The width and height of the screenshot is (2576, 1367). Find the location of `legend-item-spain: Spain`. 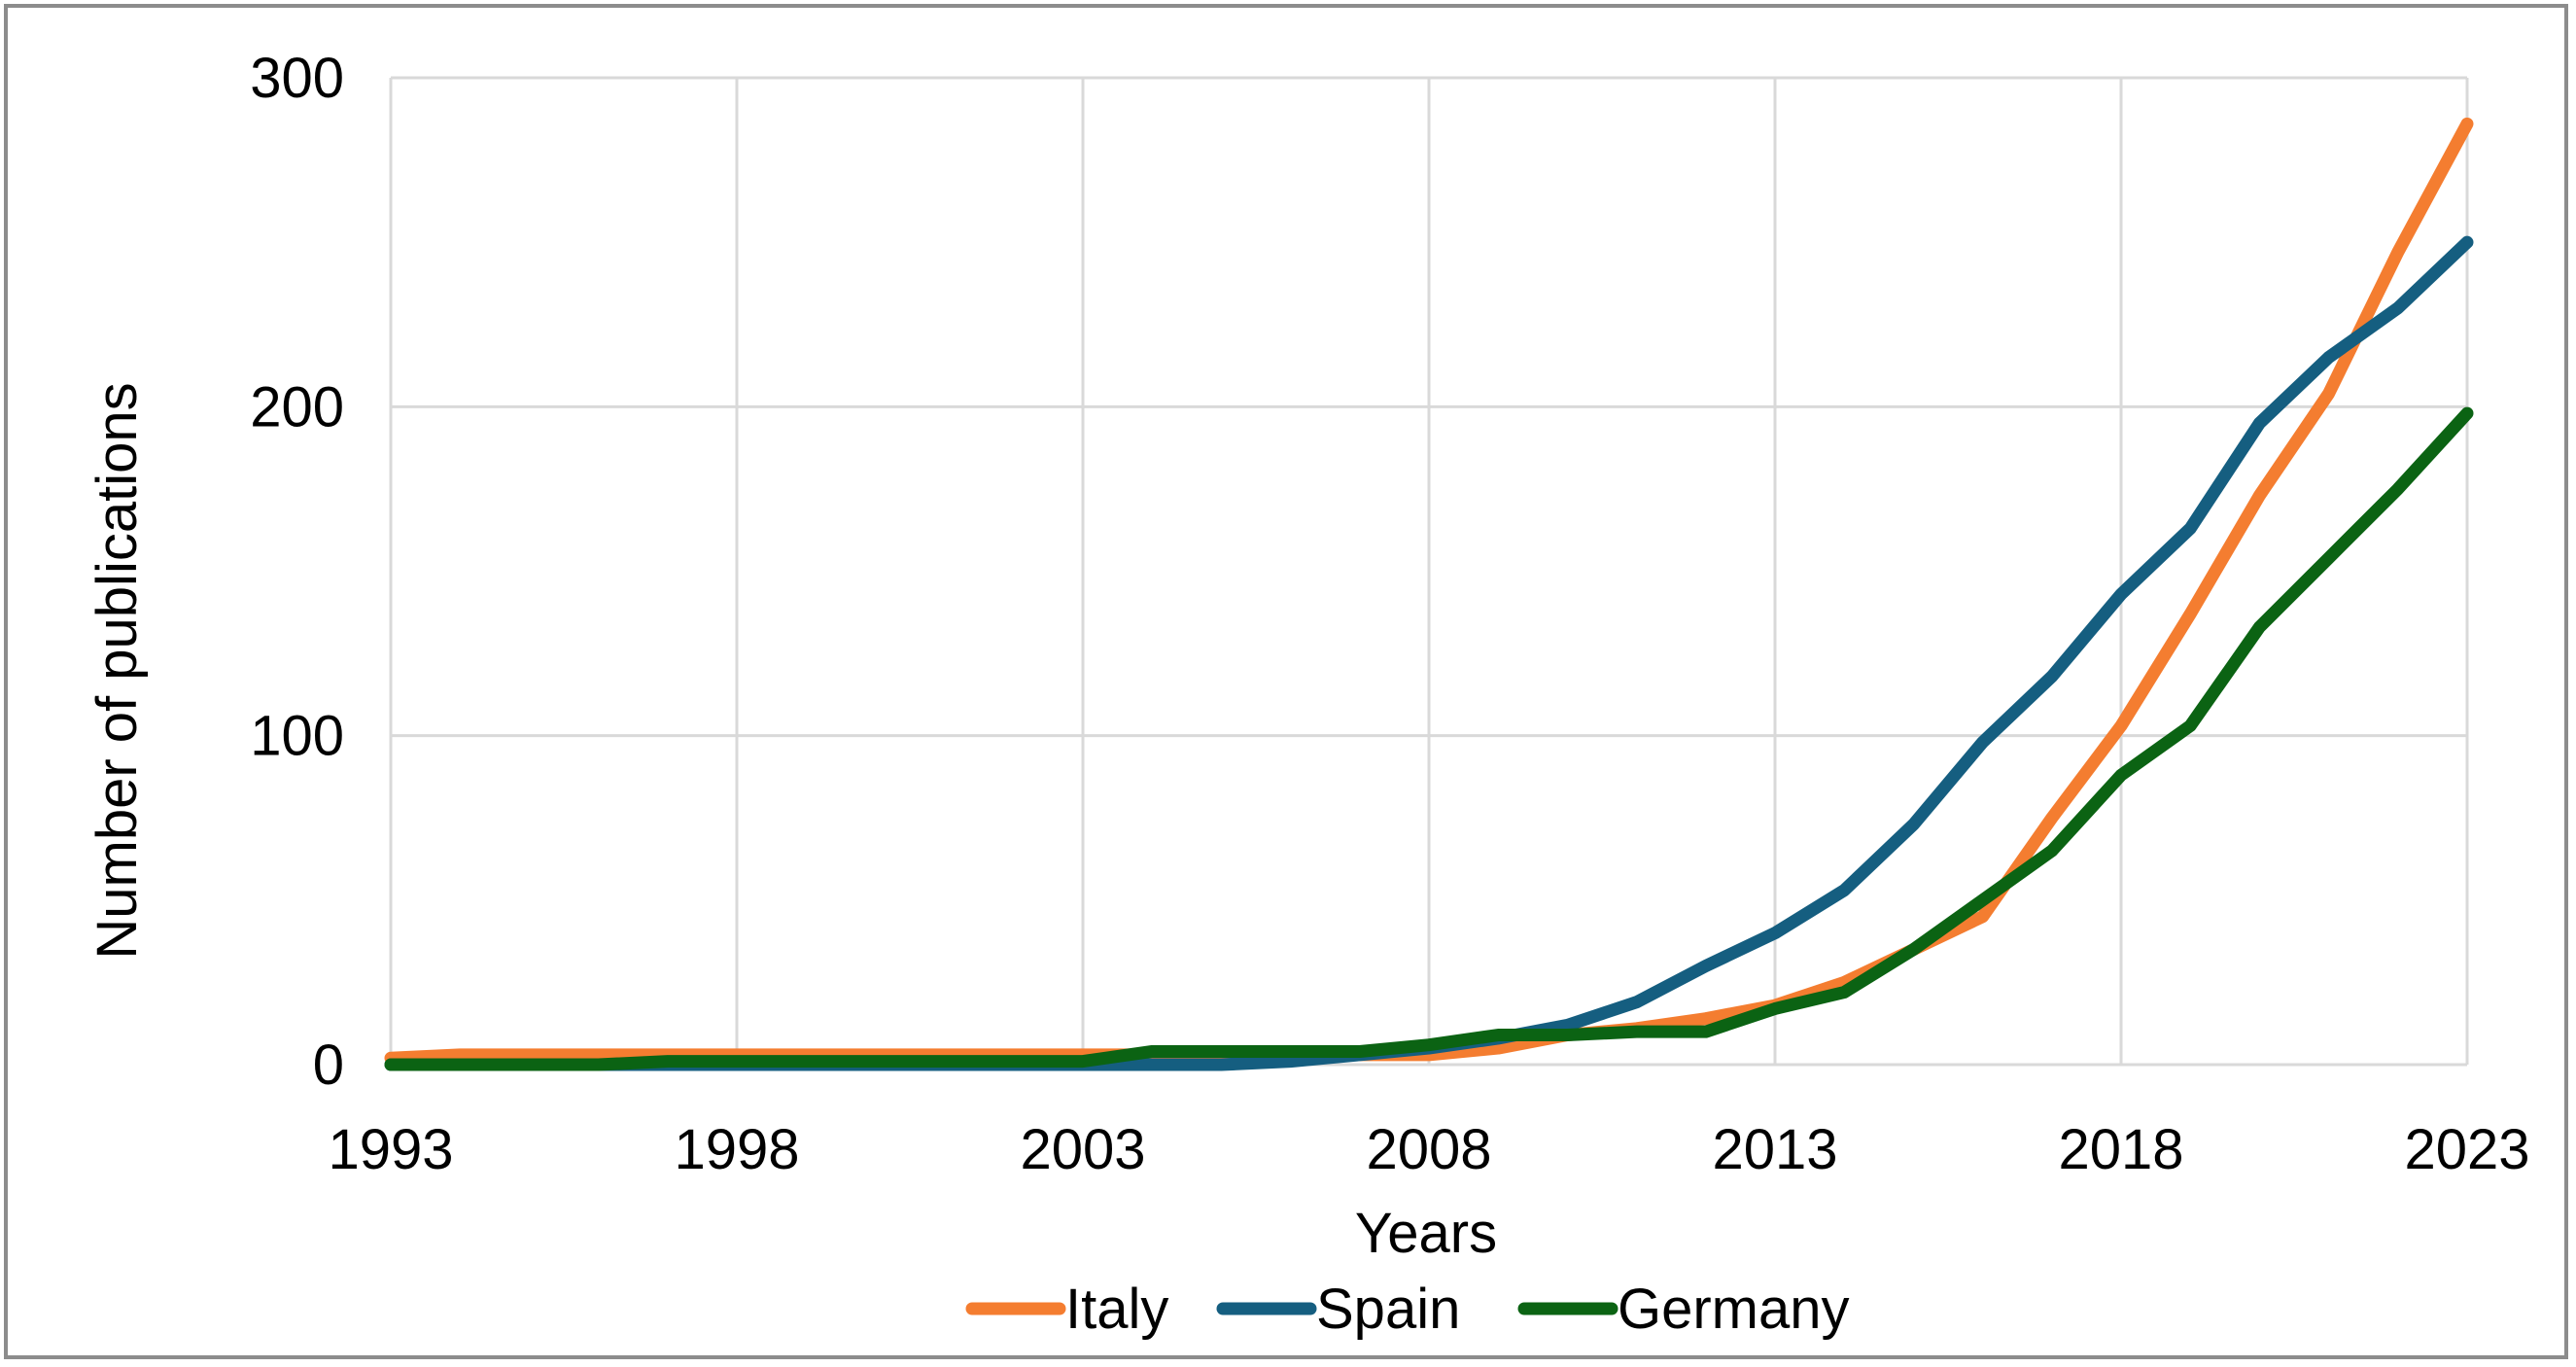

legend-item-spain: Spain is located at coordinates (1338, 1309).